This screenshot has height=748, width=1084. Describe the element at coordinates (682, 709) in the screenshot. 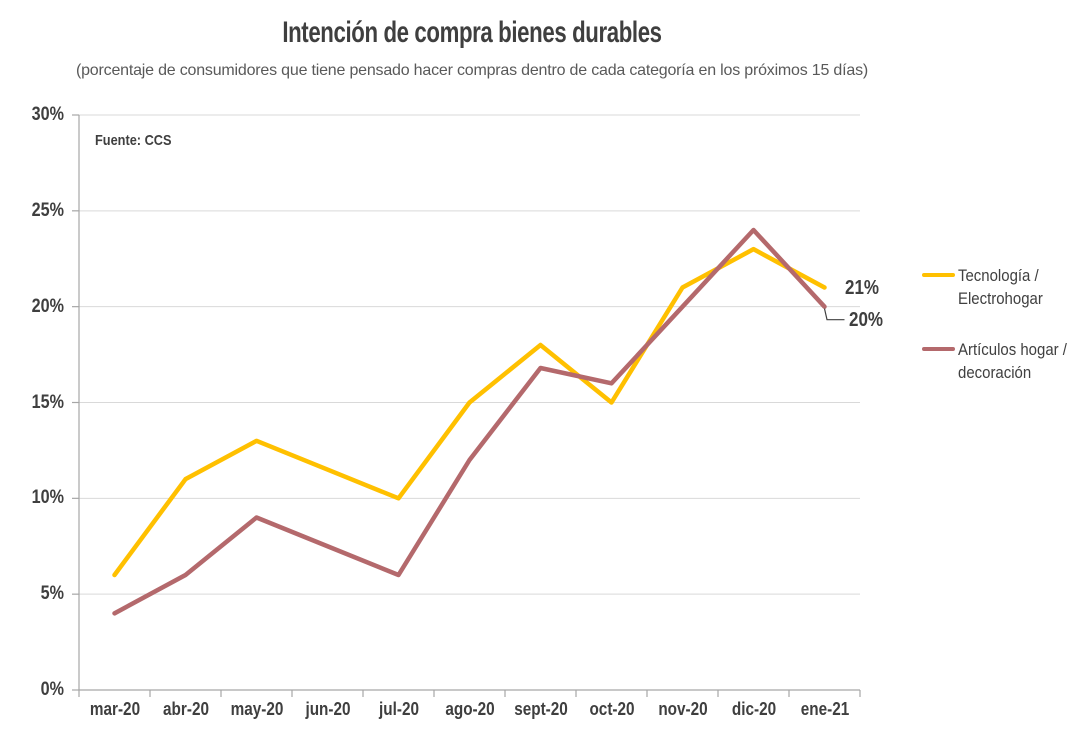

I see `x-tick-label: nov-20` at that location.